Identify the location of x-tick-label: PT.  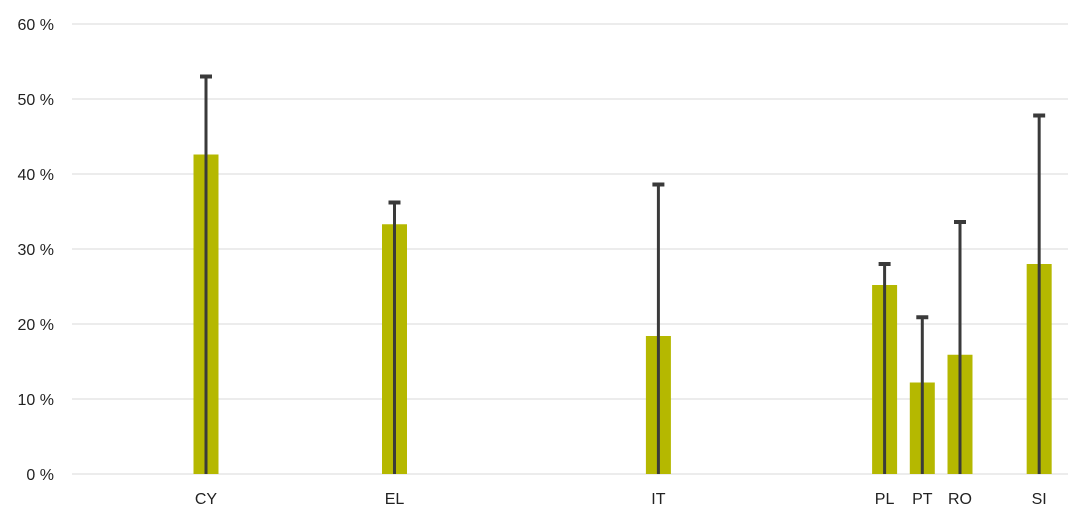
(922, 499).